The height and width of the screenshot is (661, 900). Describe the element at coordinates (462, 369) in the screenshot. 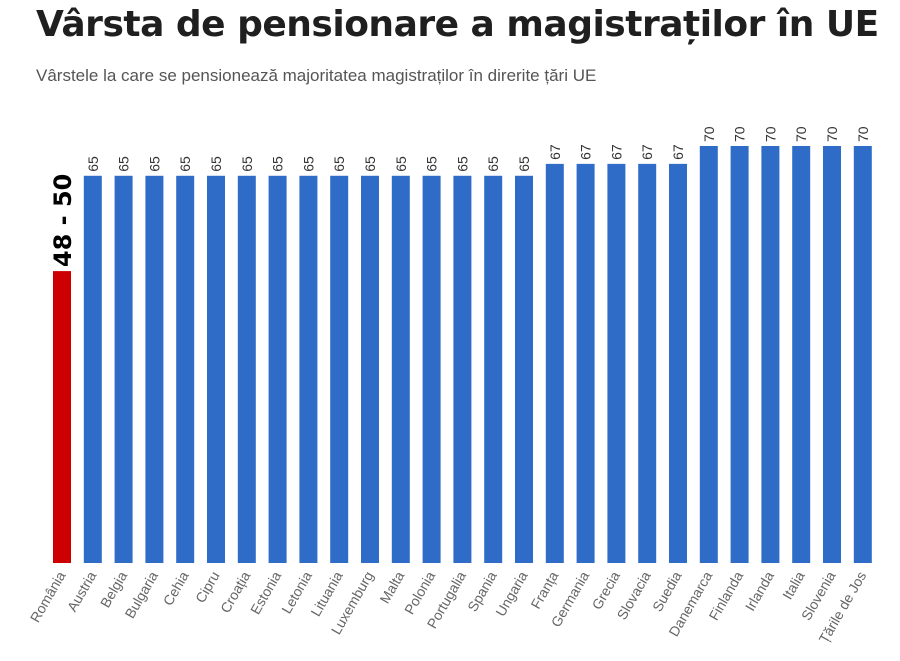

I see `bar-portugalia` at that location.